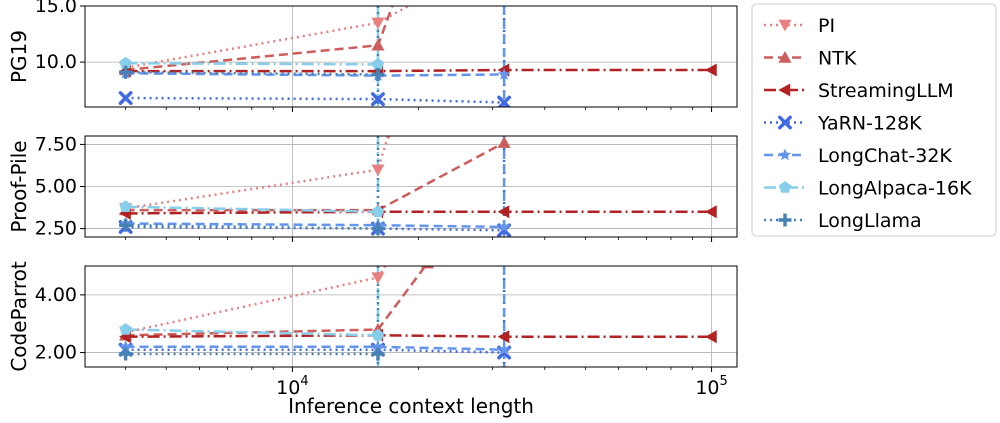 This screenshot has height=423, width=1000. What do you see at coordinates (895, 189) in the screenshot?
I see `legend-label: LongAlpaca-16K` at bounding box center [895, 189].